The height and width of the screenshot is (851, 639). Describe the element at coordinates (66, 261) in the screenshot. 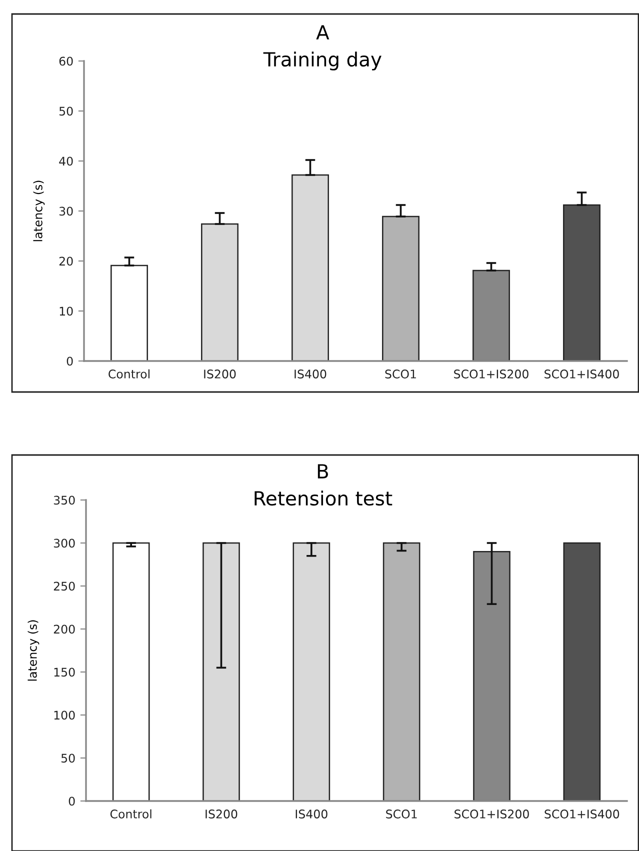

I see `y-tick-label: 20` at that location.